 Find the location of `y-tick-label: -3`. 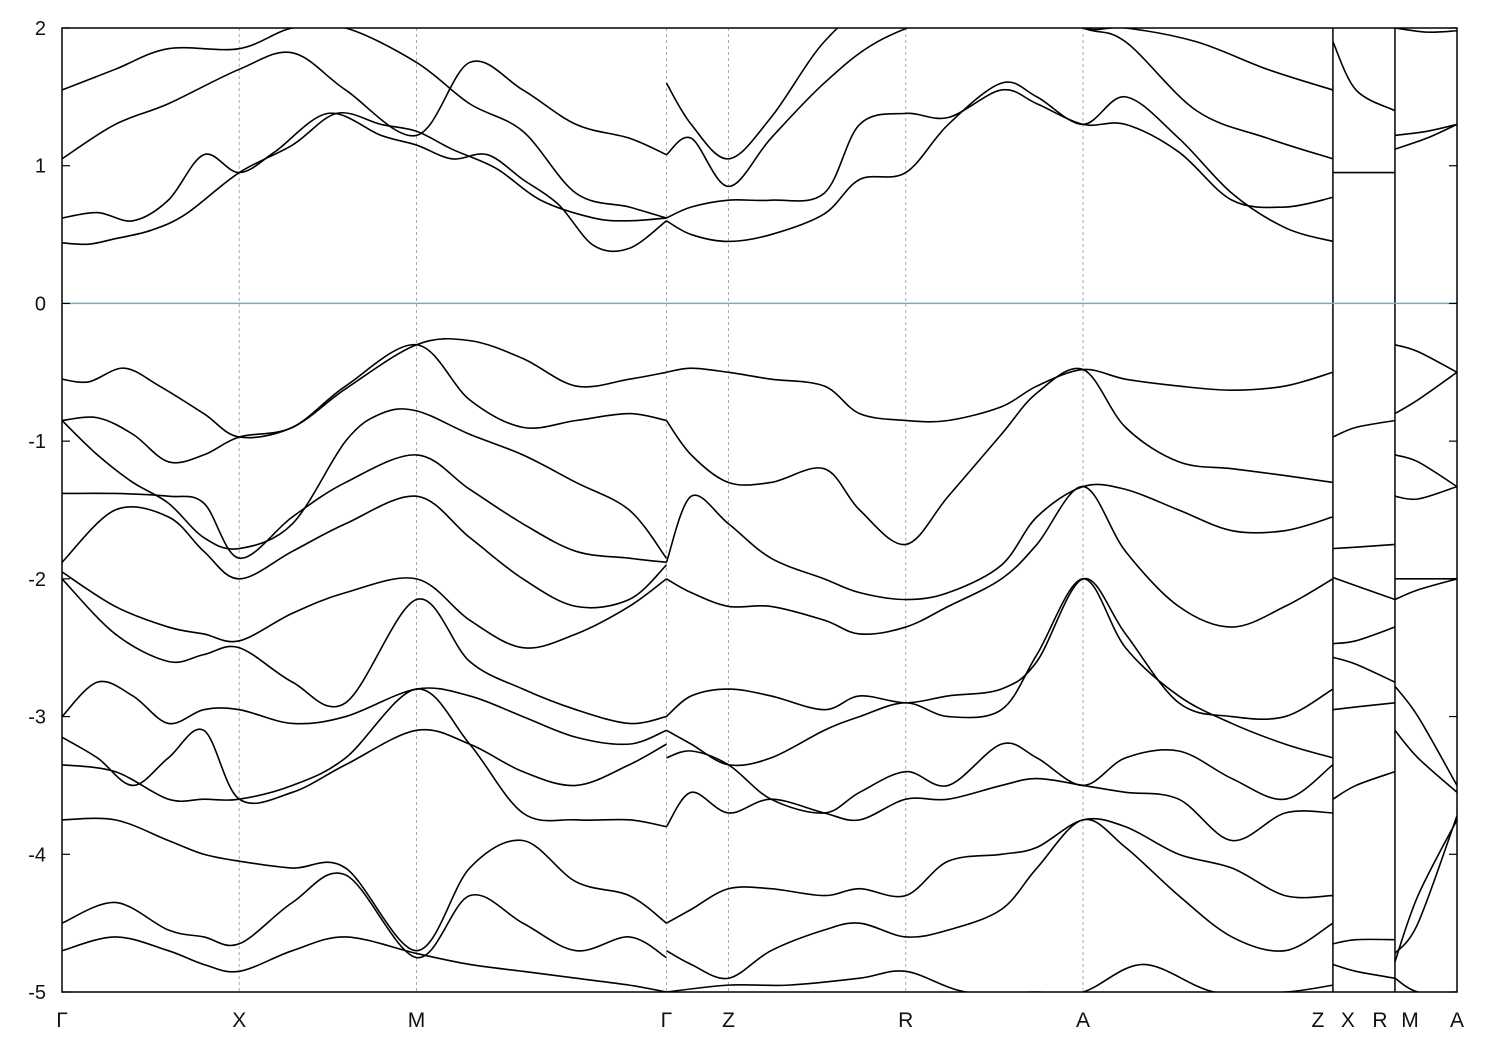

y-tick-label: -3 is located at coordinates (37, 718).